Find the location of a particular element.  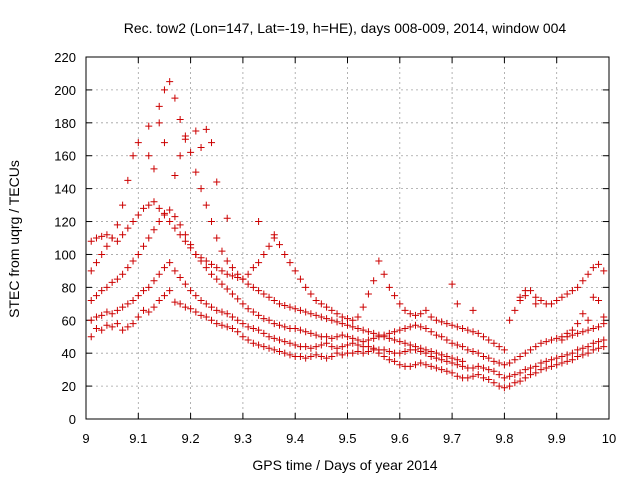

x-tick-label: 9.6 is located at coordinates (400, 438).